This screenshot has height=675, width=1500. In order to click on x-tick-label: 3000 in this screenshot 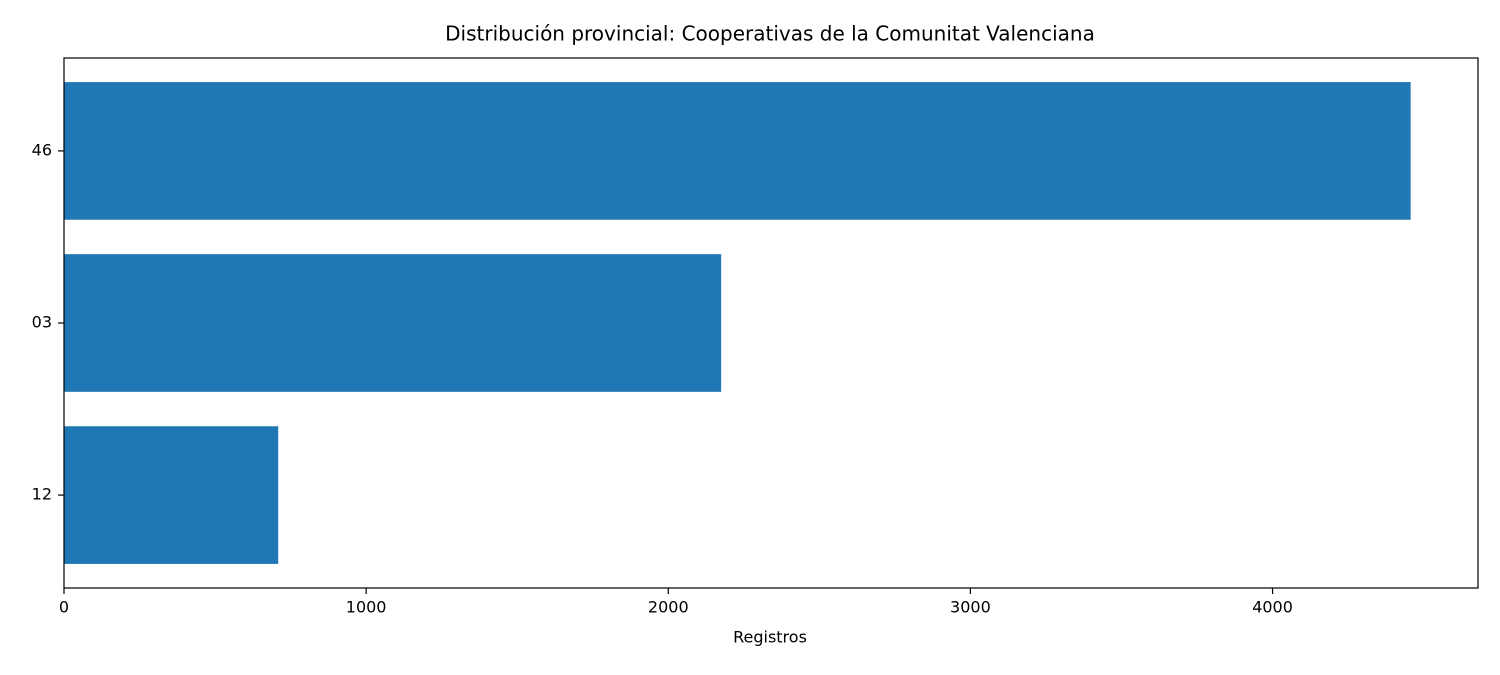, I will do `click(970, 607)`.